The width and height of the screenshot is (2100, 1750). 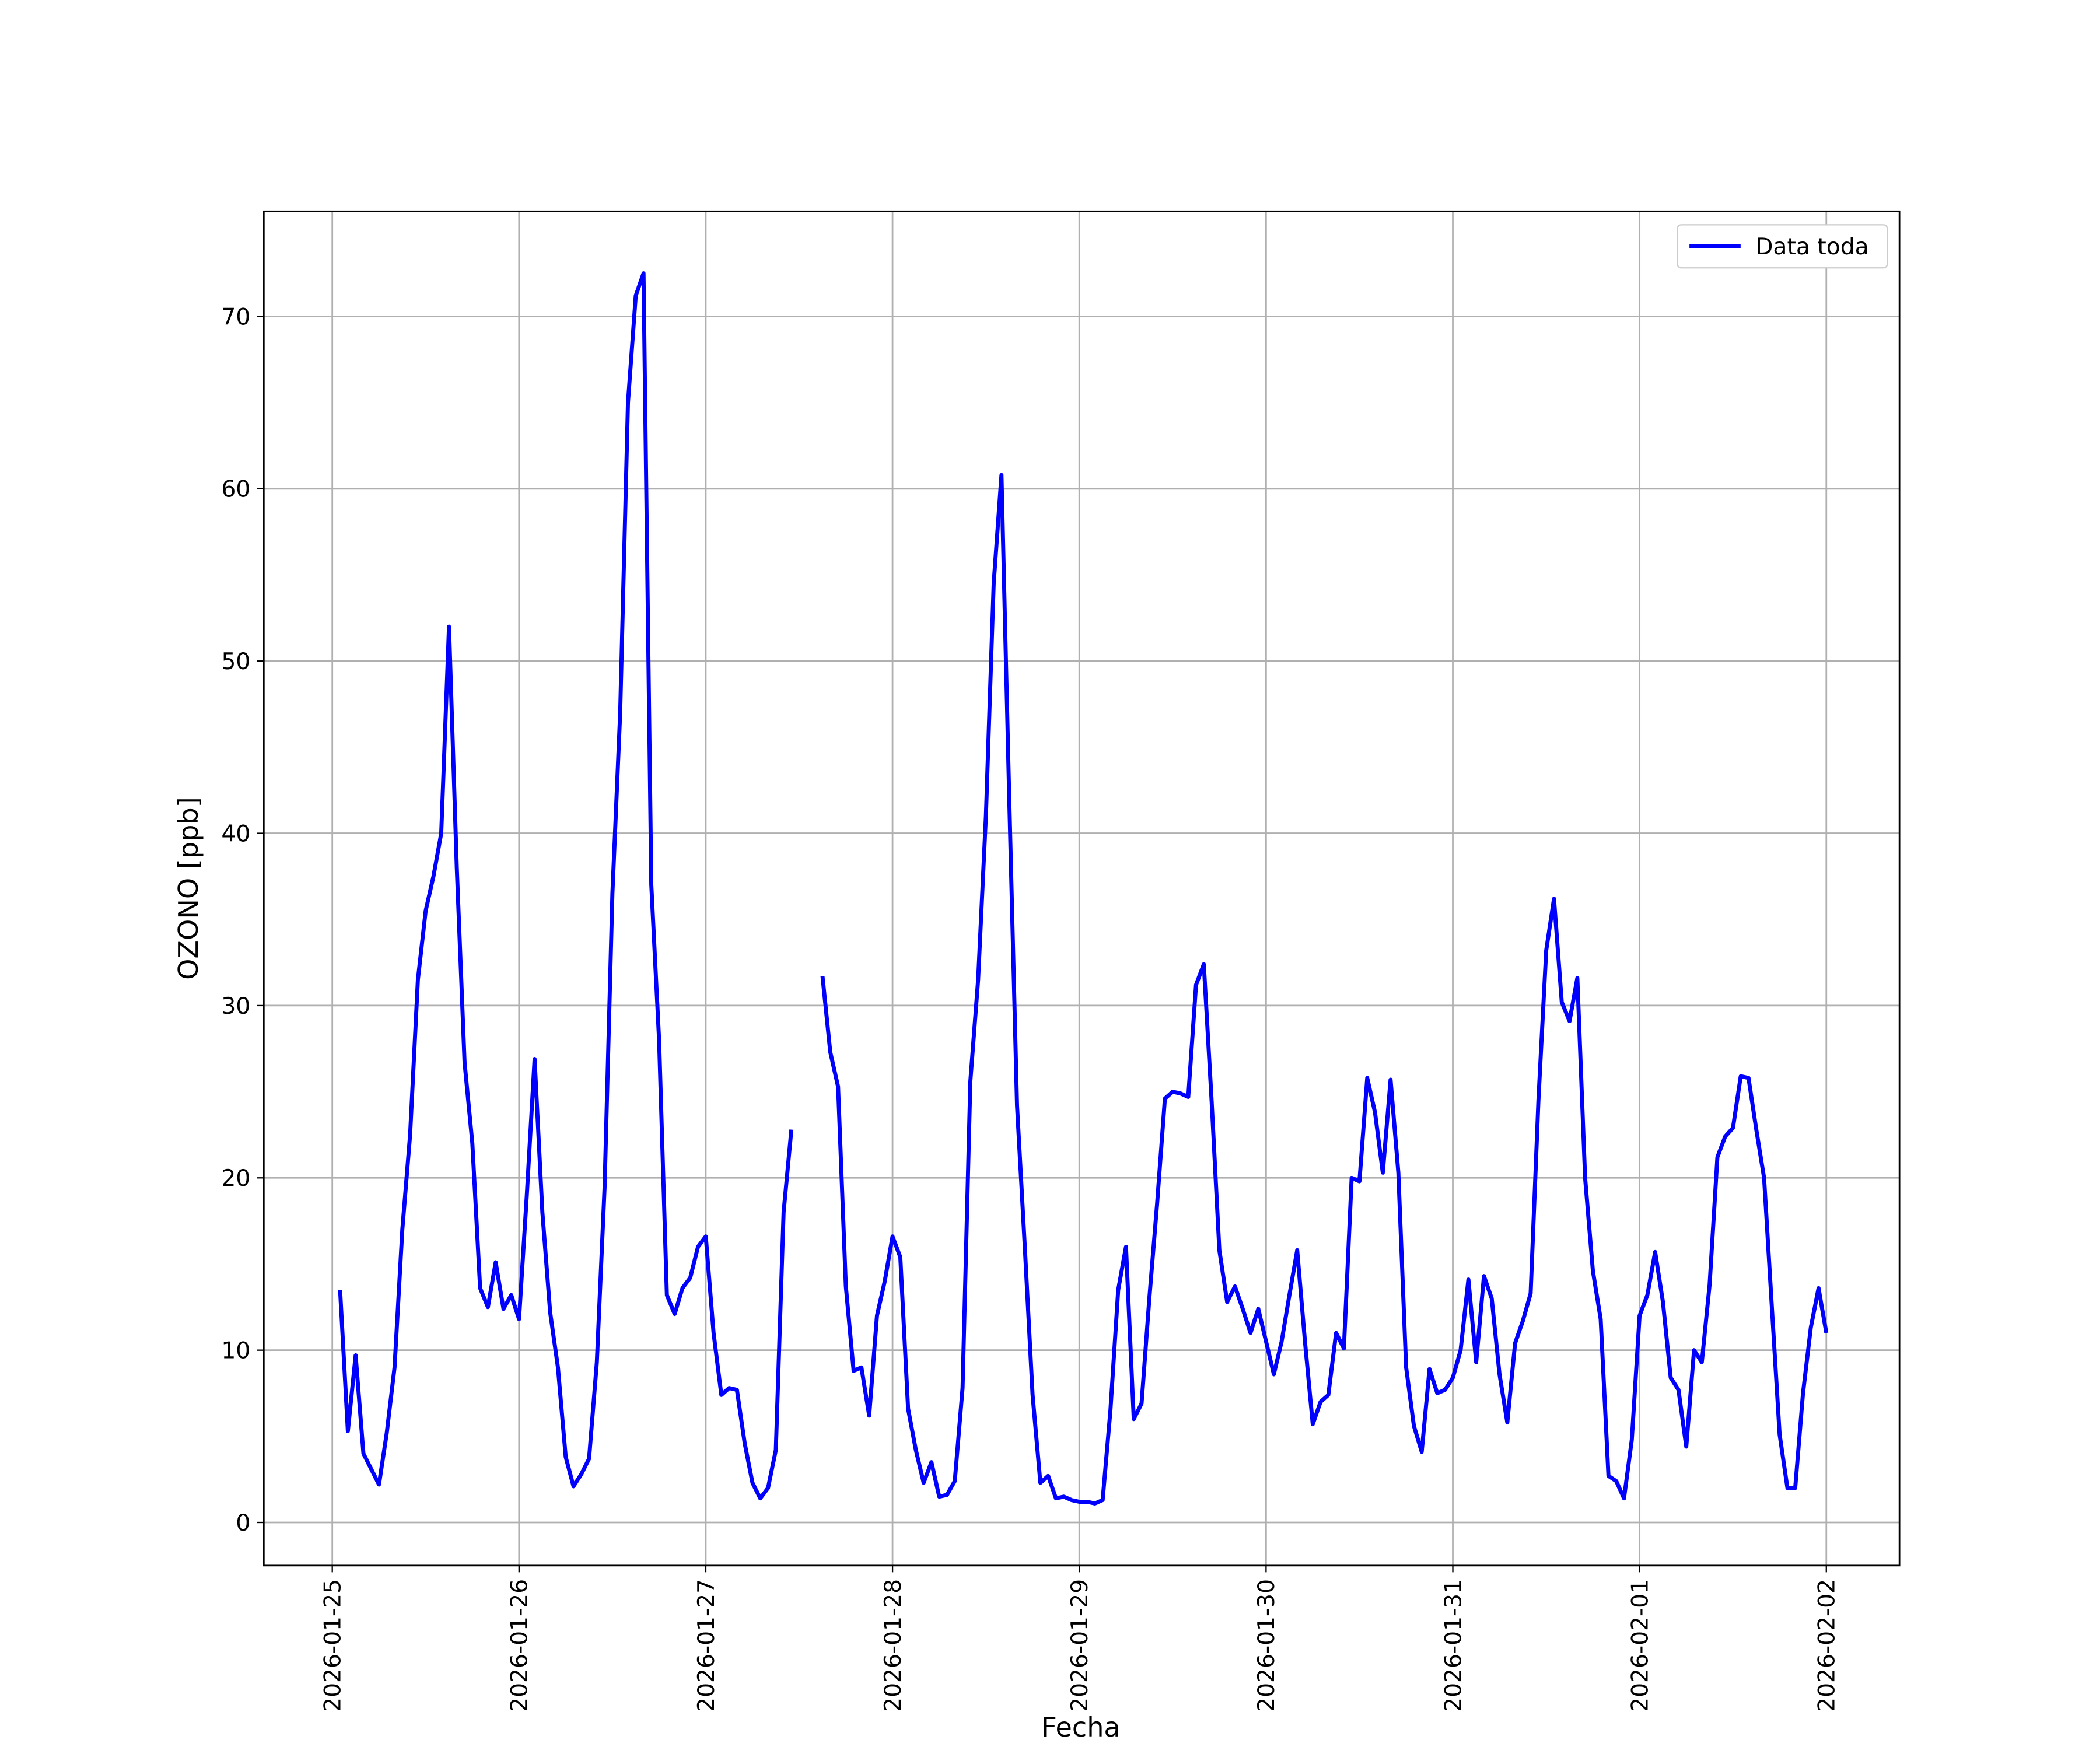 I want to click on x-tick-label: 2026-02-01, so click(x=1640, y=1645).